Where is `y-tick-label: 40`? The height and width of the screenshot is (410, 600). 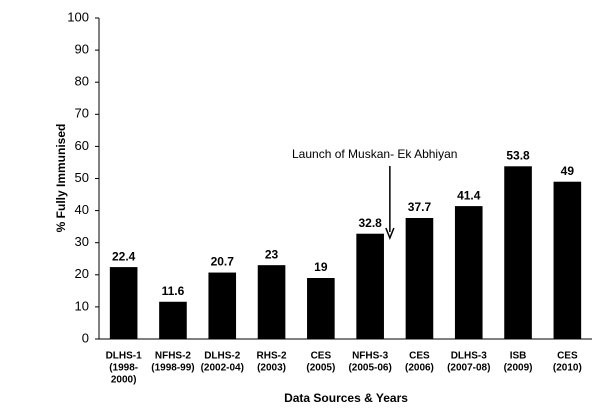
y-tick-label: 40 is located at coordinates (82, 209).